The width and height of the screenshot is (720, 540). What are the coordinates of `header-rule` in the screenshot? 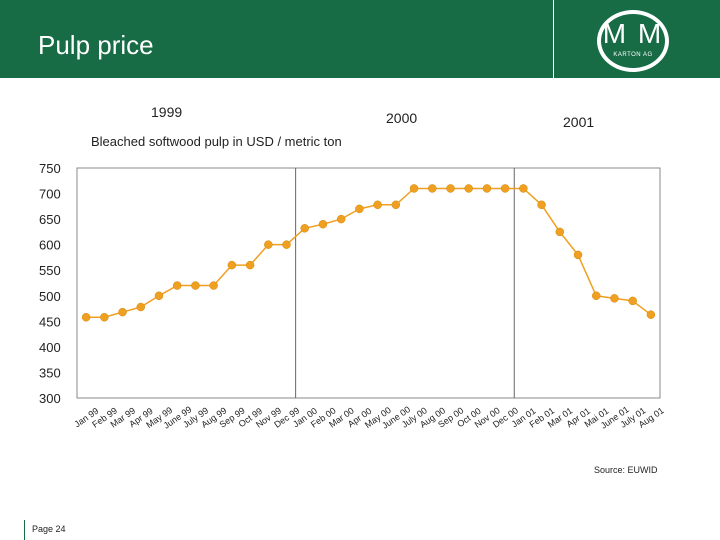 It's located at (360, 79).